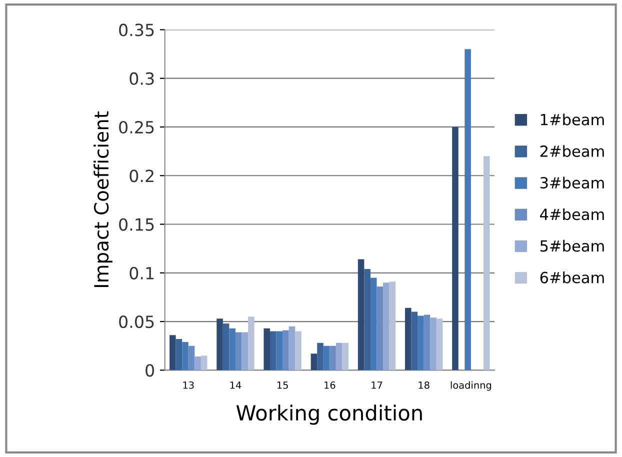 Image resolution: width=622 pixels, height=457 pixels. What do you see at coordinates (136, 127) in the screenshot?
I see `y-tick-label: 0.25` at bounding box center [136, 127].